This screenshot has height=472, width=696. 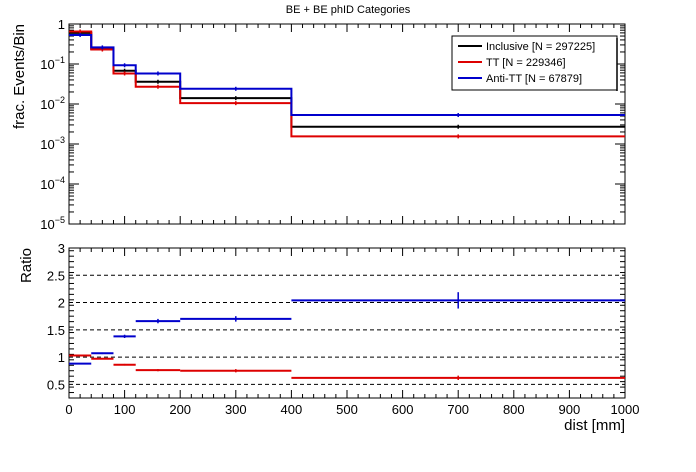 What do you see at coordinates (56, 330) in the screenshot?
I see `ratio-y-tick-label: 1.5` at bounding box center [56, 330].